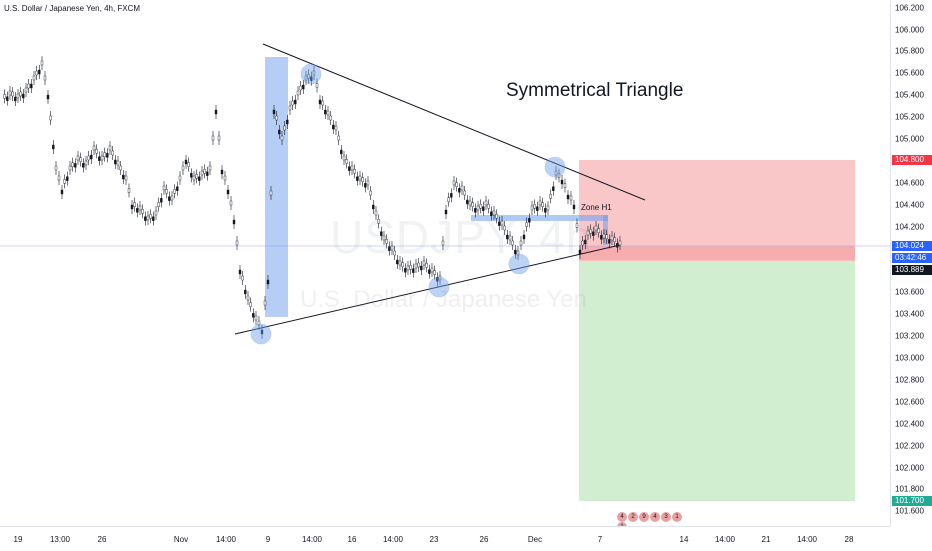 The height and width of the screenshot is (551, 932). Describe the element at coordinates (595, 90) in the screenshot. I see `pattern-title-label: Symmetrical Triangle` at that location.